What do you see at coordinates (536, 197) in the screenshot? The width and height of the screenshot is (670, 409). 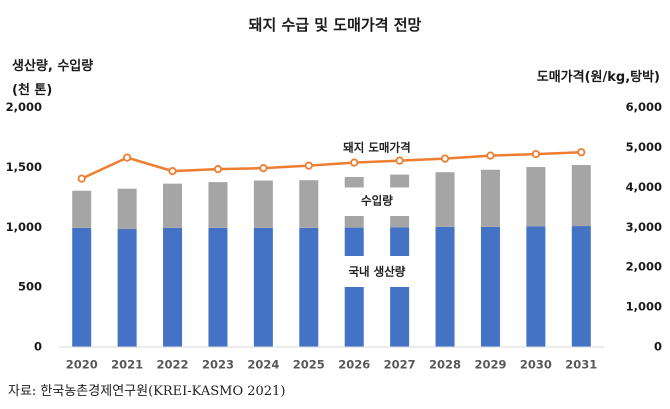 I see `bar-import-2030` at bounding box center [536, 197].